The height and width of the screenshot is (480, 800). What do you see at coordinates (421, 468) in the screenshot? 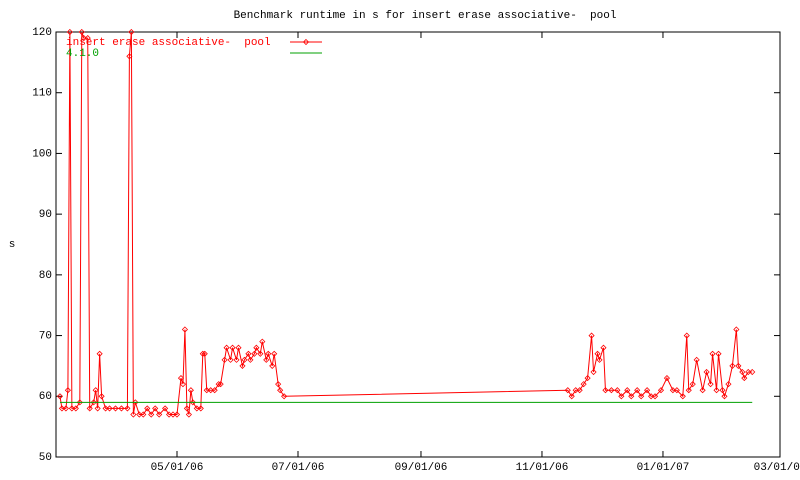
I see `x-tick-label: 09/01/06` at bounding box center [421, 468].